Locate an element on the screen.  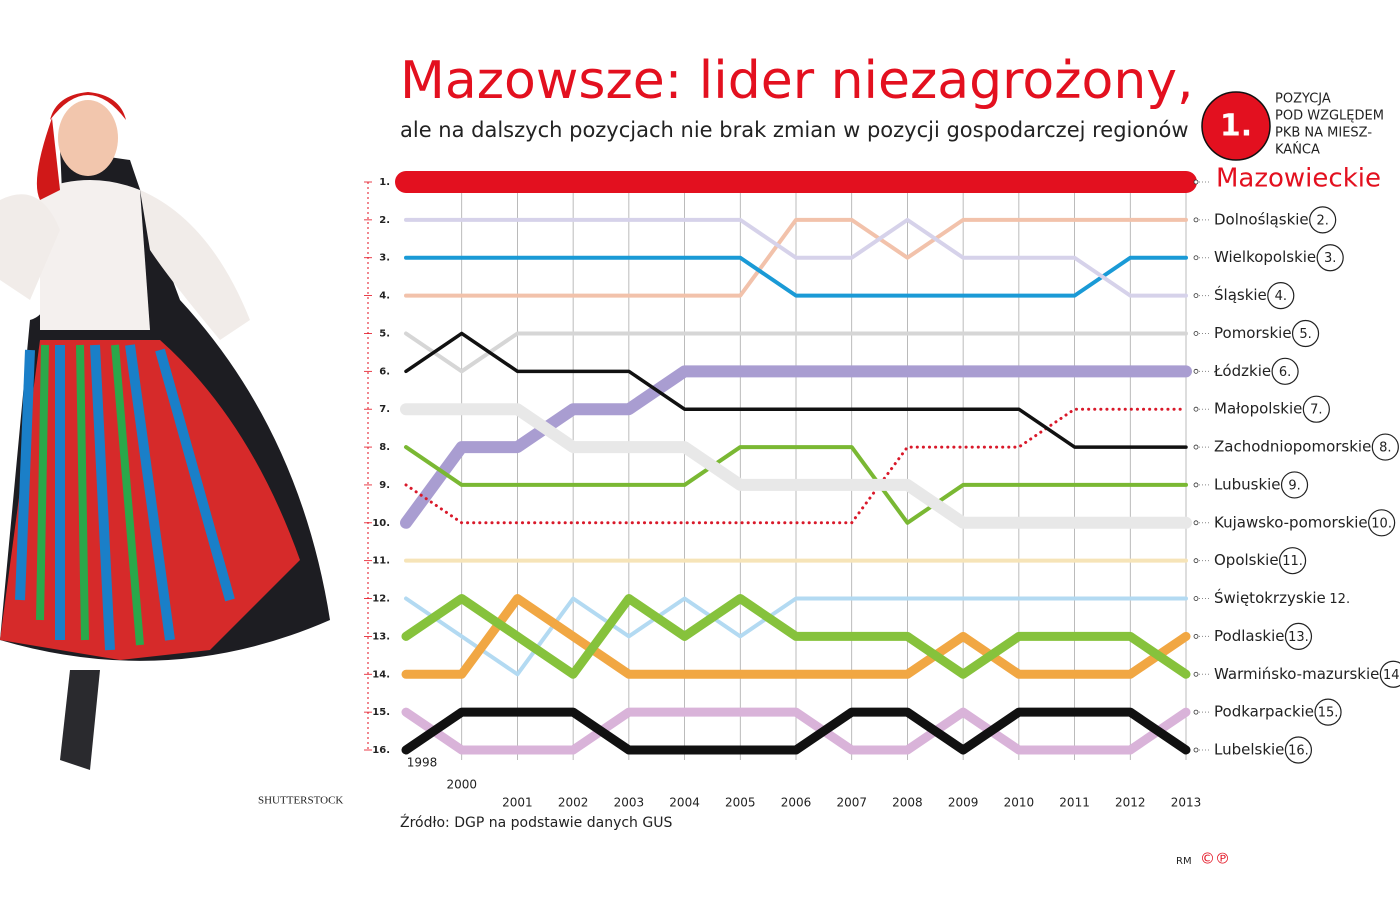
legend-label: Małopolskie is located at coordinates (1258, 409).